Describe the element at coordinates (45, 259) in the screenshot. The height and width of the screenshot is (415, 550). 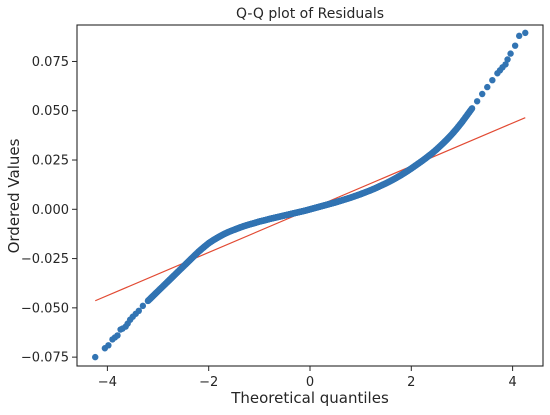
I see `y-tick-label: −0.025` at that location.